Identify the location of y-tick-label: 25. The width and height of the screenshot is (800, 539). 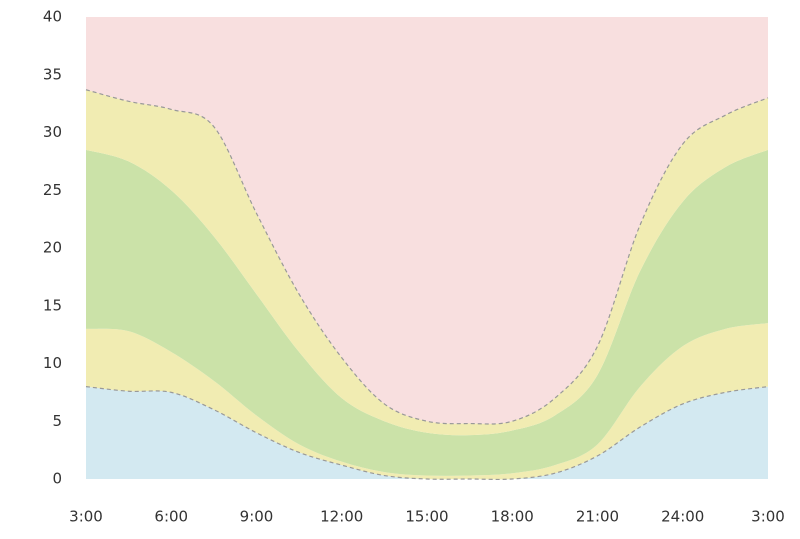
(52, 190).